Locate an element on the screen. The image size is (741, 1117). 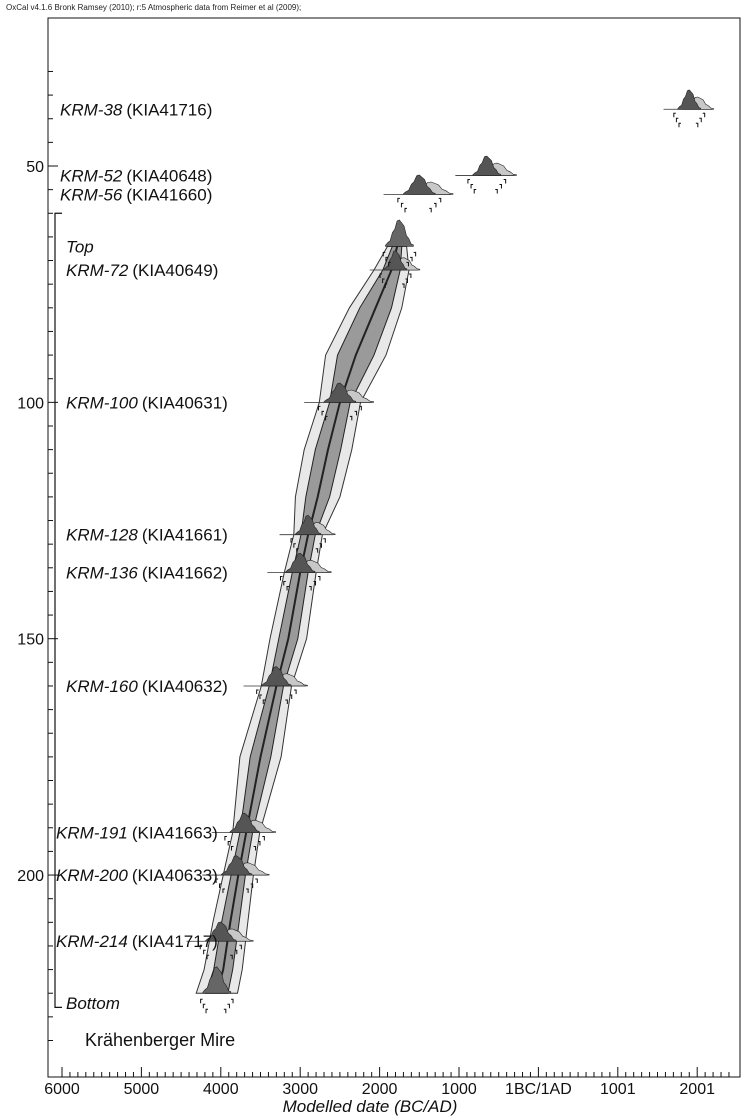
sample-label: KRM-56 (KIA41660) is located at coordinates (136, 194).